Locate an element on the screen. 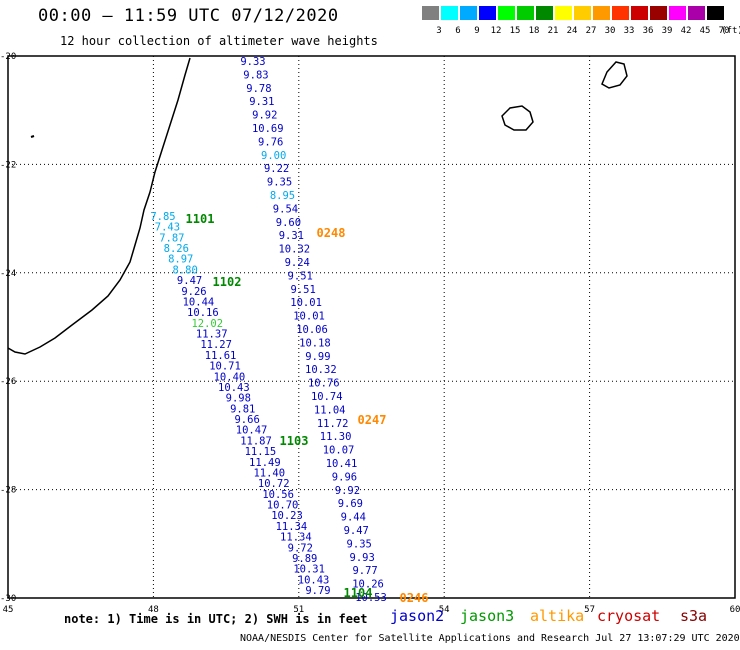 The width and height of the screenshot is (740, 650). swh-value: 10.01 is located at coordinates (306, 303).